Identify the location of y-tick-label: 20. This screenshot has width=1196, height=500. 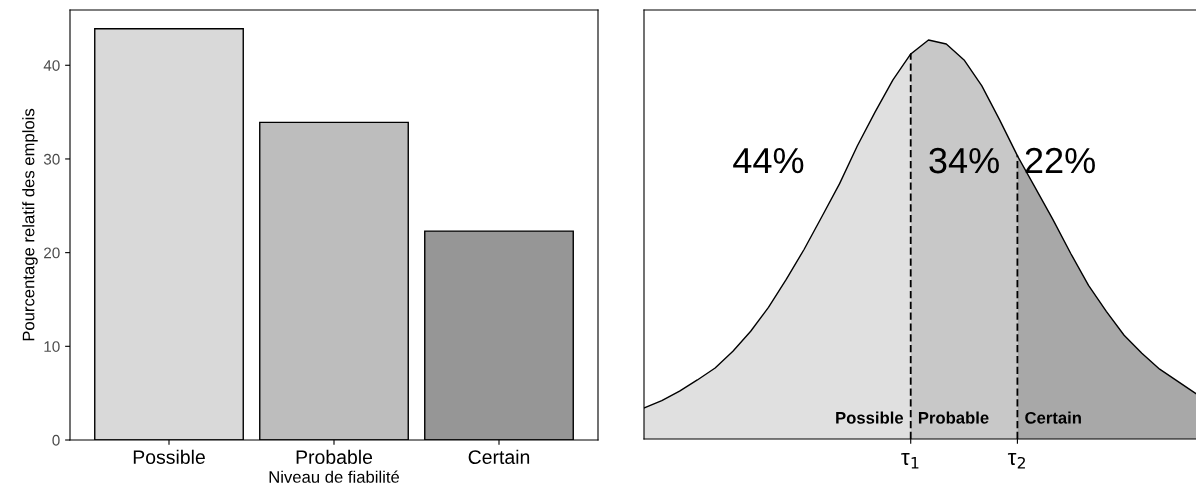
(52, 253).